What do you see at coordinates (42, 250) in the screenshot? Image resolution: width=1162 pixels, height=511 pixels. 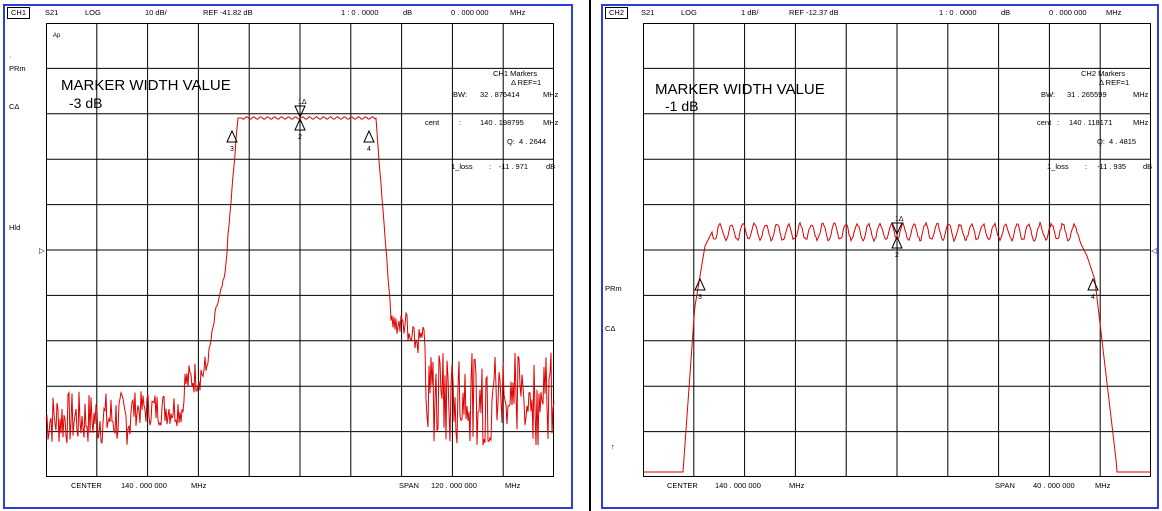 I see `ref-position-icon: ▷` at bounding box center [42, 250].